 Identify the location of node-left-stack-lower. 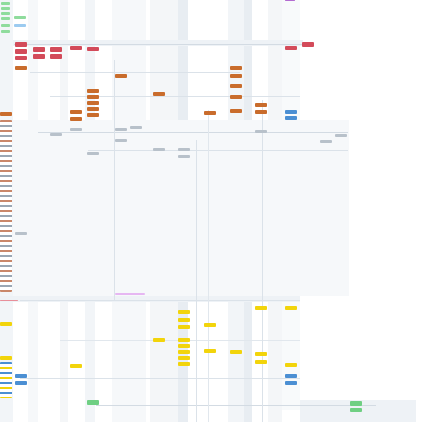
(6, 380).